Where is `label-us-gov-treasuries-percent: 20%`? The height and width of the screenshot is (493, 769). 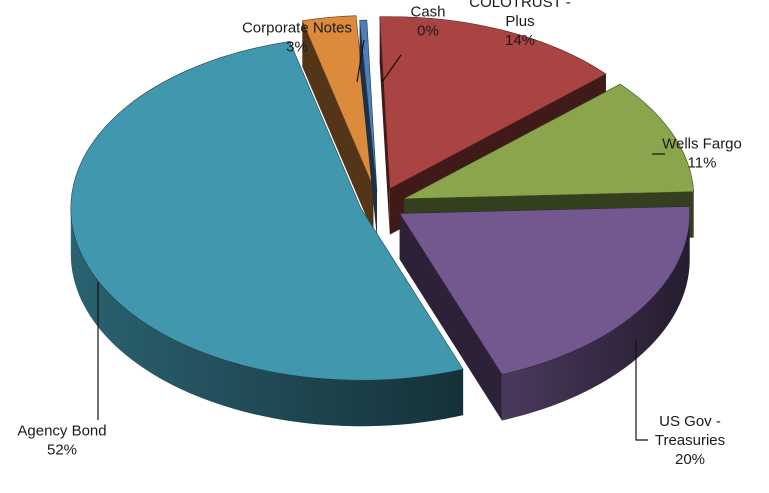
label-us-gov-treasuries-percent: 20% is located at coordinates (690, 459).